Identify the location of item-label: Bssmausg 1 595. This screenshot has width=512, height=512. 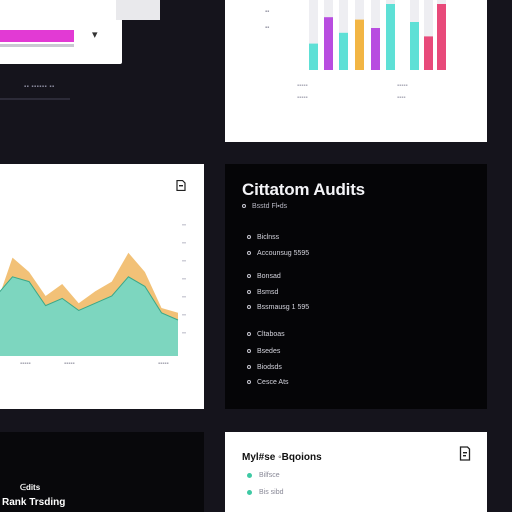
(283, 307).